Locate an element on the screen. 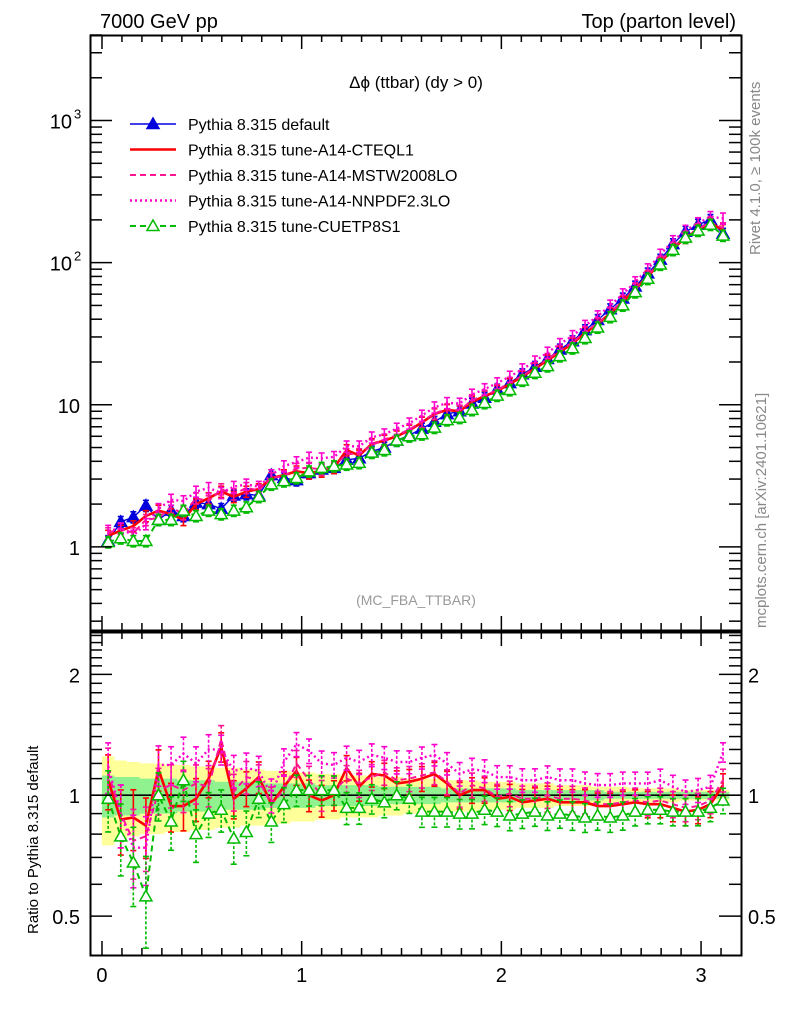 The height and width of the screenshot is (1024, 786). y-tick-label: 1 is located at coordinates (74, 549).